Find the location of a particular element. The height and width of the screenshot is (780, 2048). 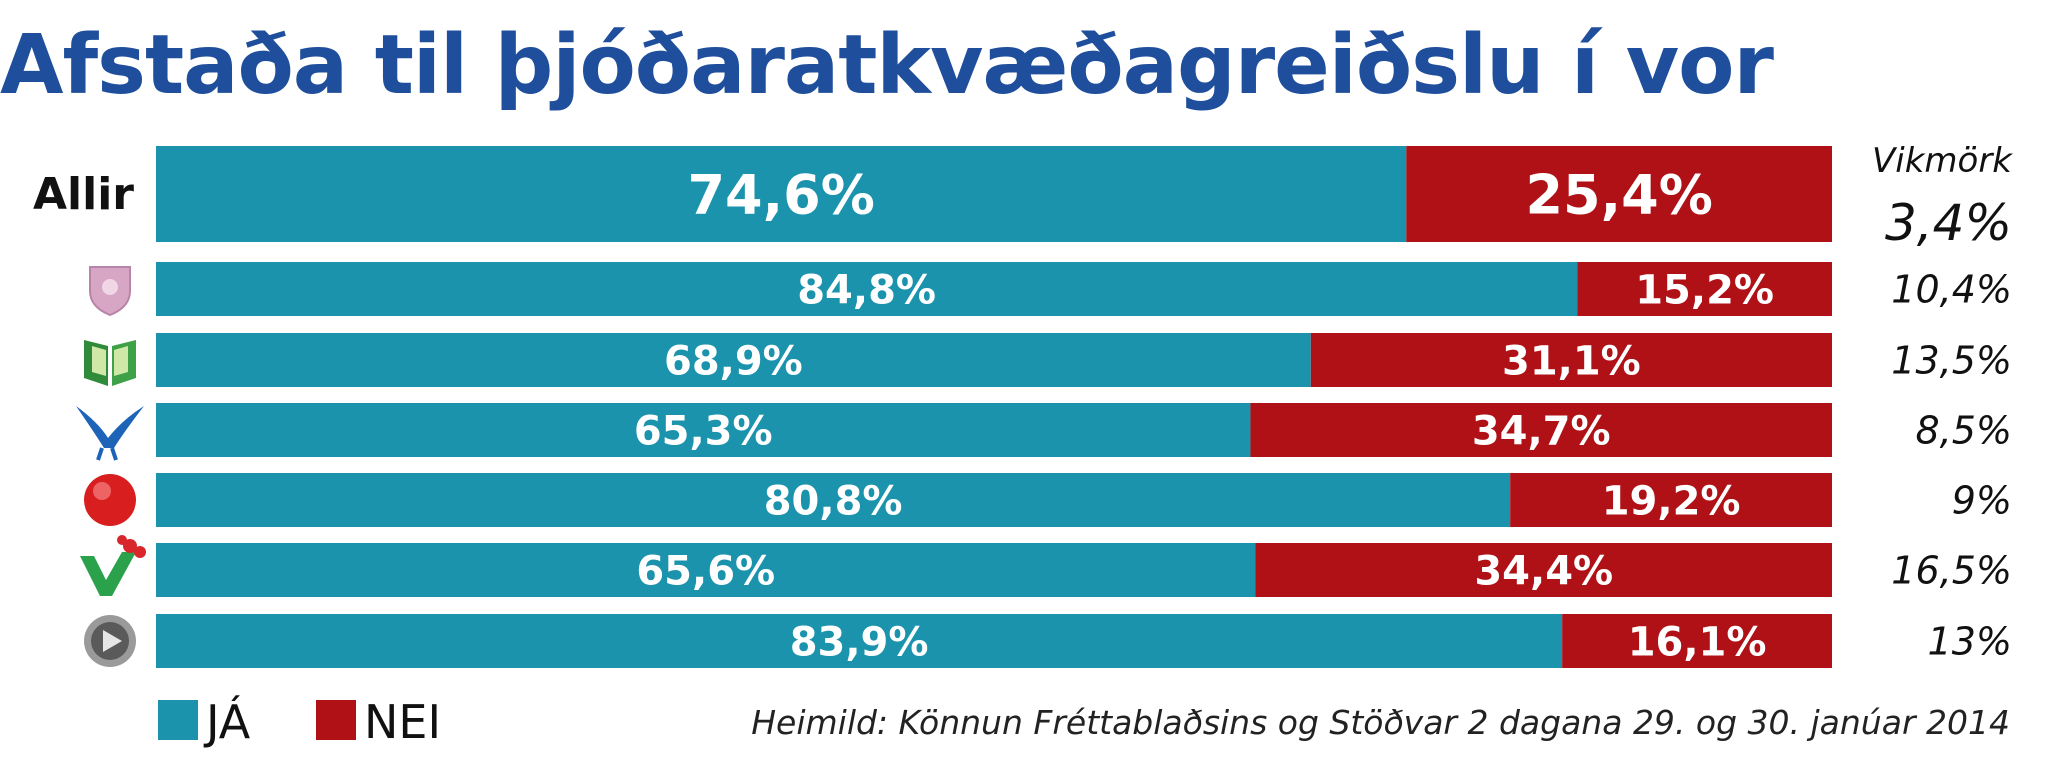

label-ja-row-2: 68,9% is located at coordinates (733, 361).